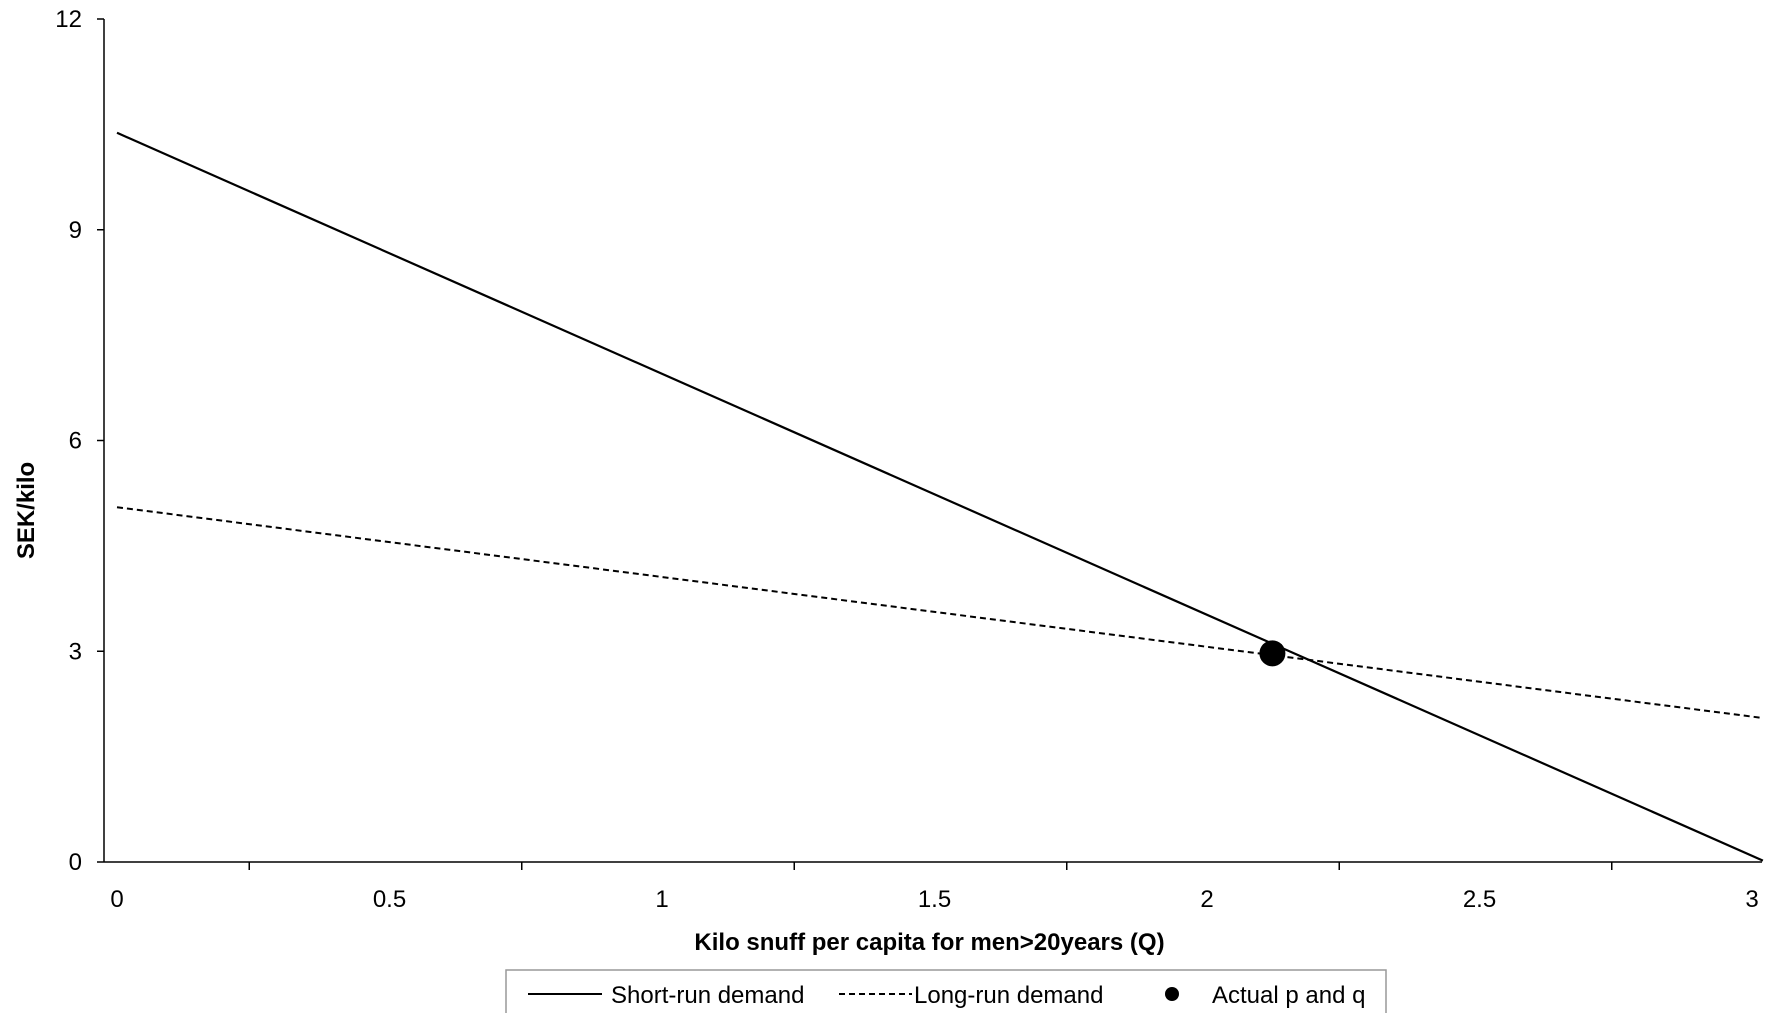  What do you see at coordinates (1288, 995) in the screenshot?
I see `legend-label-actual: Actual p and q` at bounding box center [1288, 995].